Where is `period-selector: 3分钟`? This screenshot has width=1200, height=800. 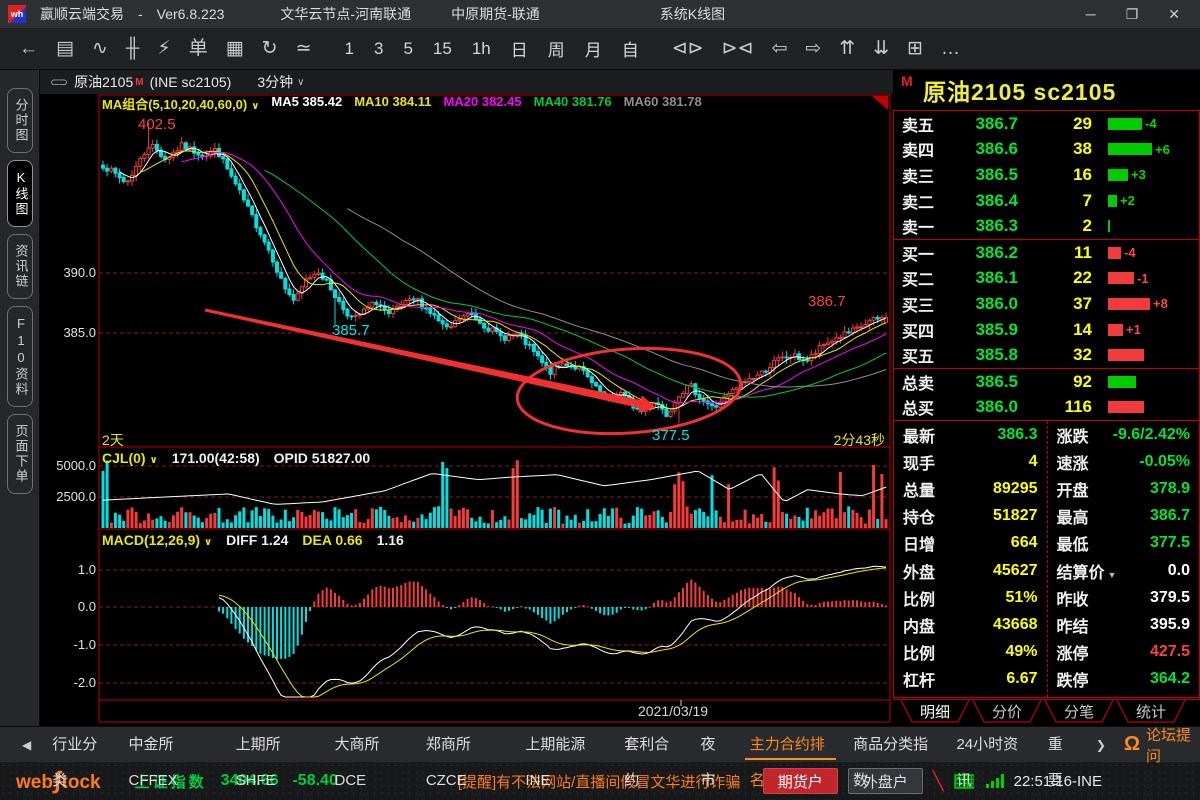 period-selector: 3分钟 is located at coordinates (275, 82).